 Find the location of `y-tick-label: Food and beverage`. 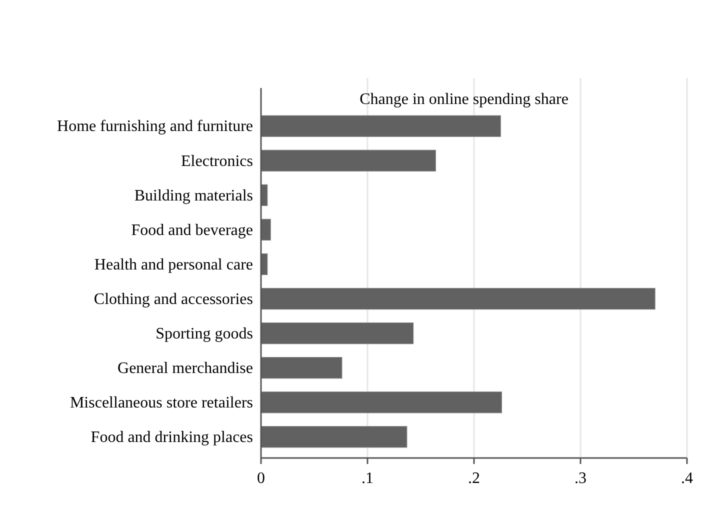

y-tick-label: Food and beverage is located at coordinates (192, 230).